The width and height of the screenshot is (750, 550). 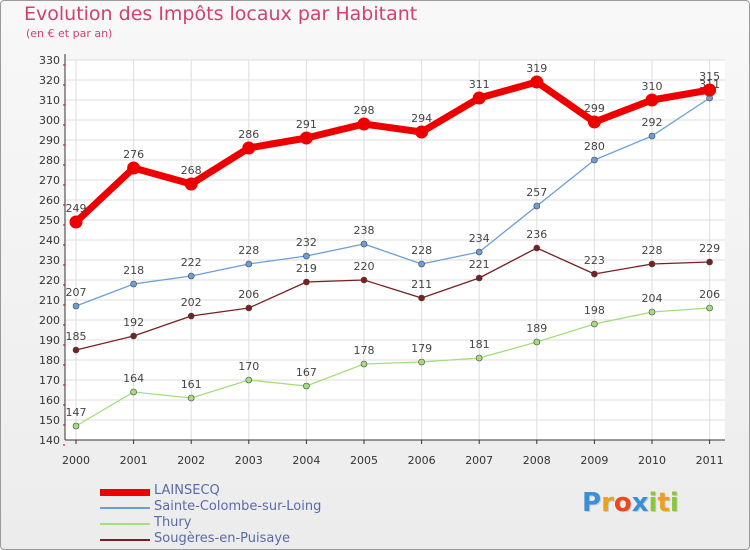 What do you see at coordinates (76, 208) in the screenshot?
I see `data-label-lainsecq: 249` at bounding box center [76, 208].